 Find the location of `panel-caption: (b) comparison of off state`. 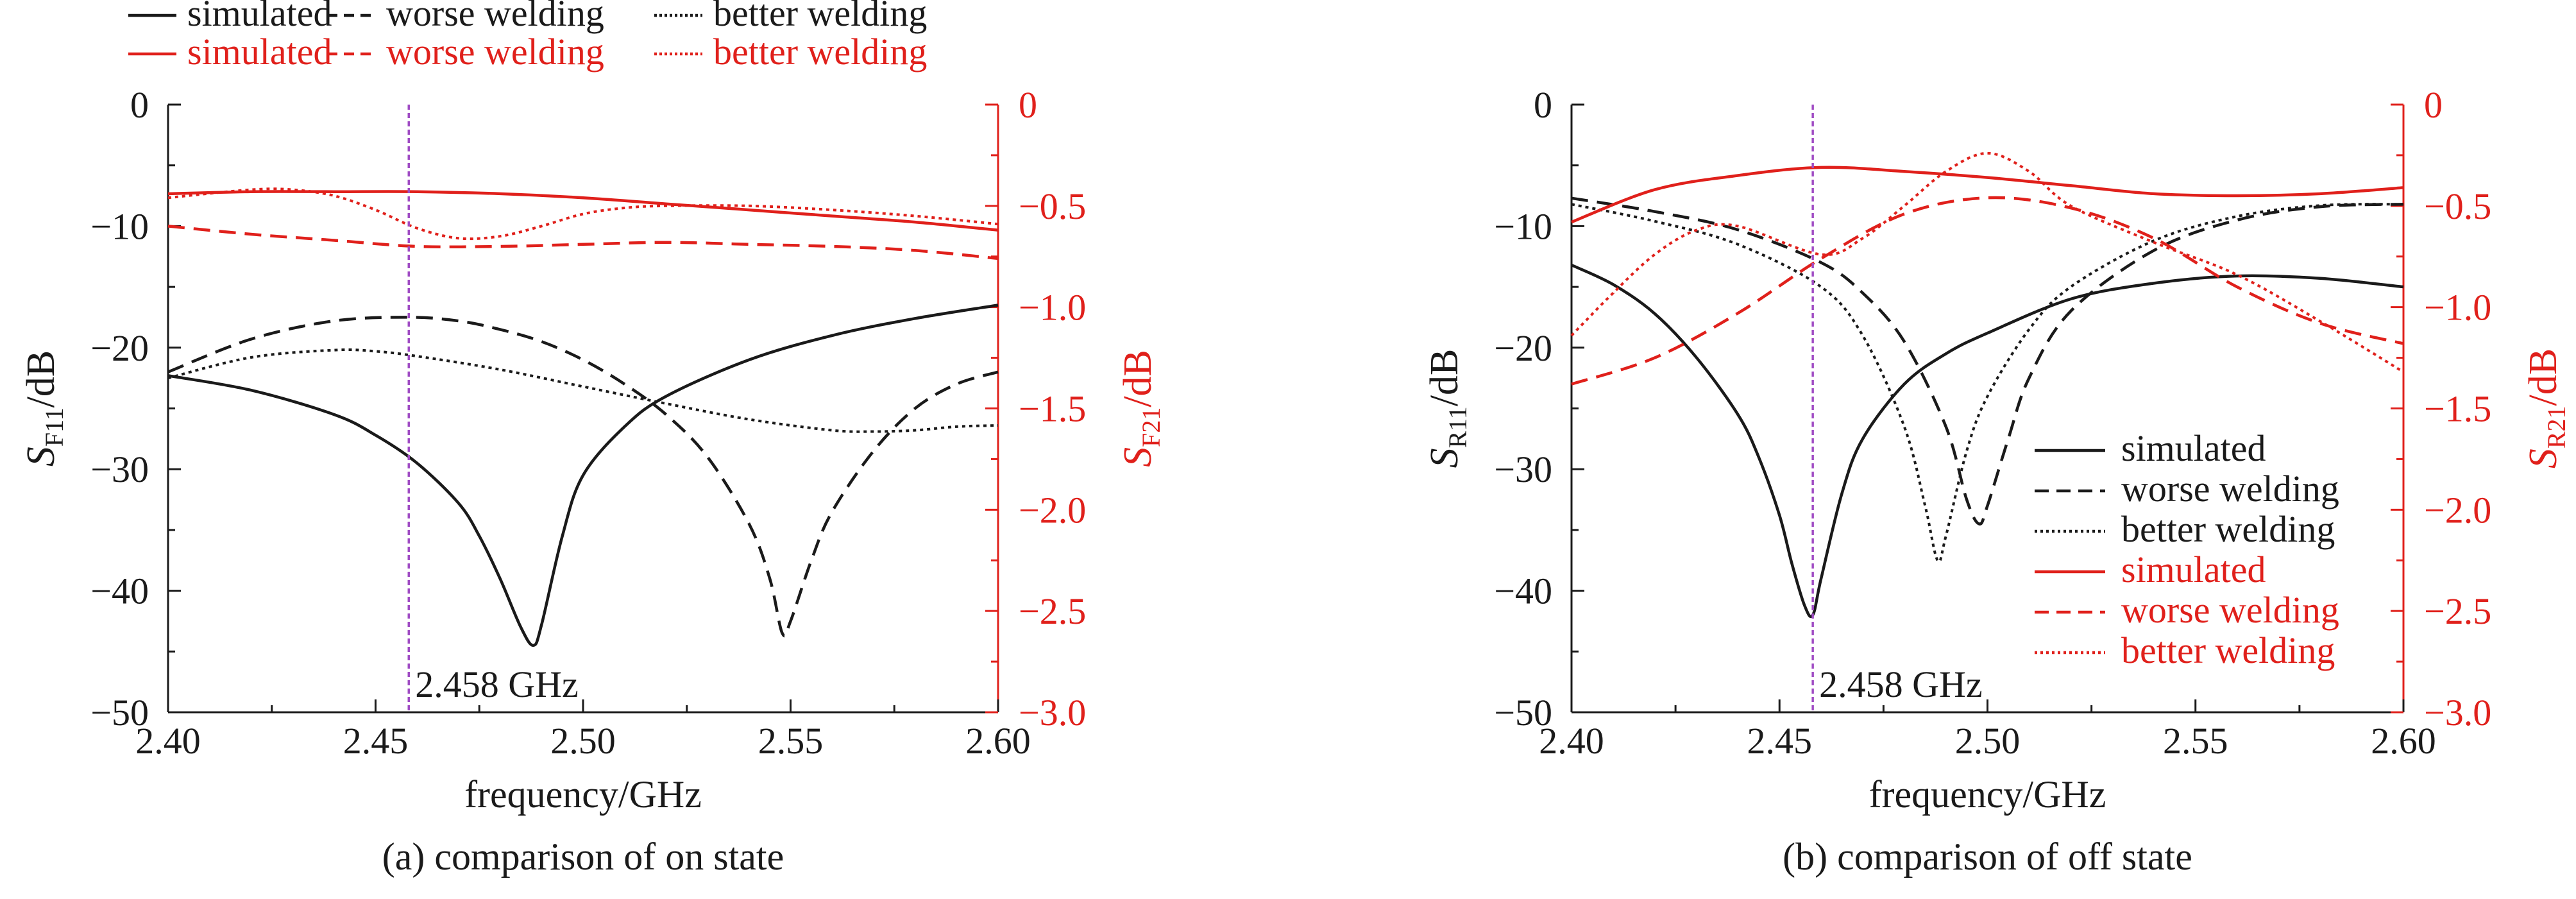

panel-caption: (b) comparison of off state is located at coordinates (1987, 857).